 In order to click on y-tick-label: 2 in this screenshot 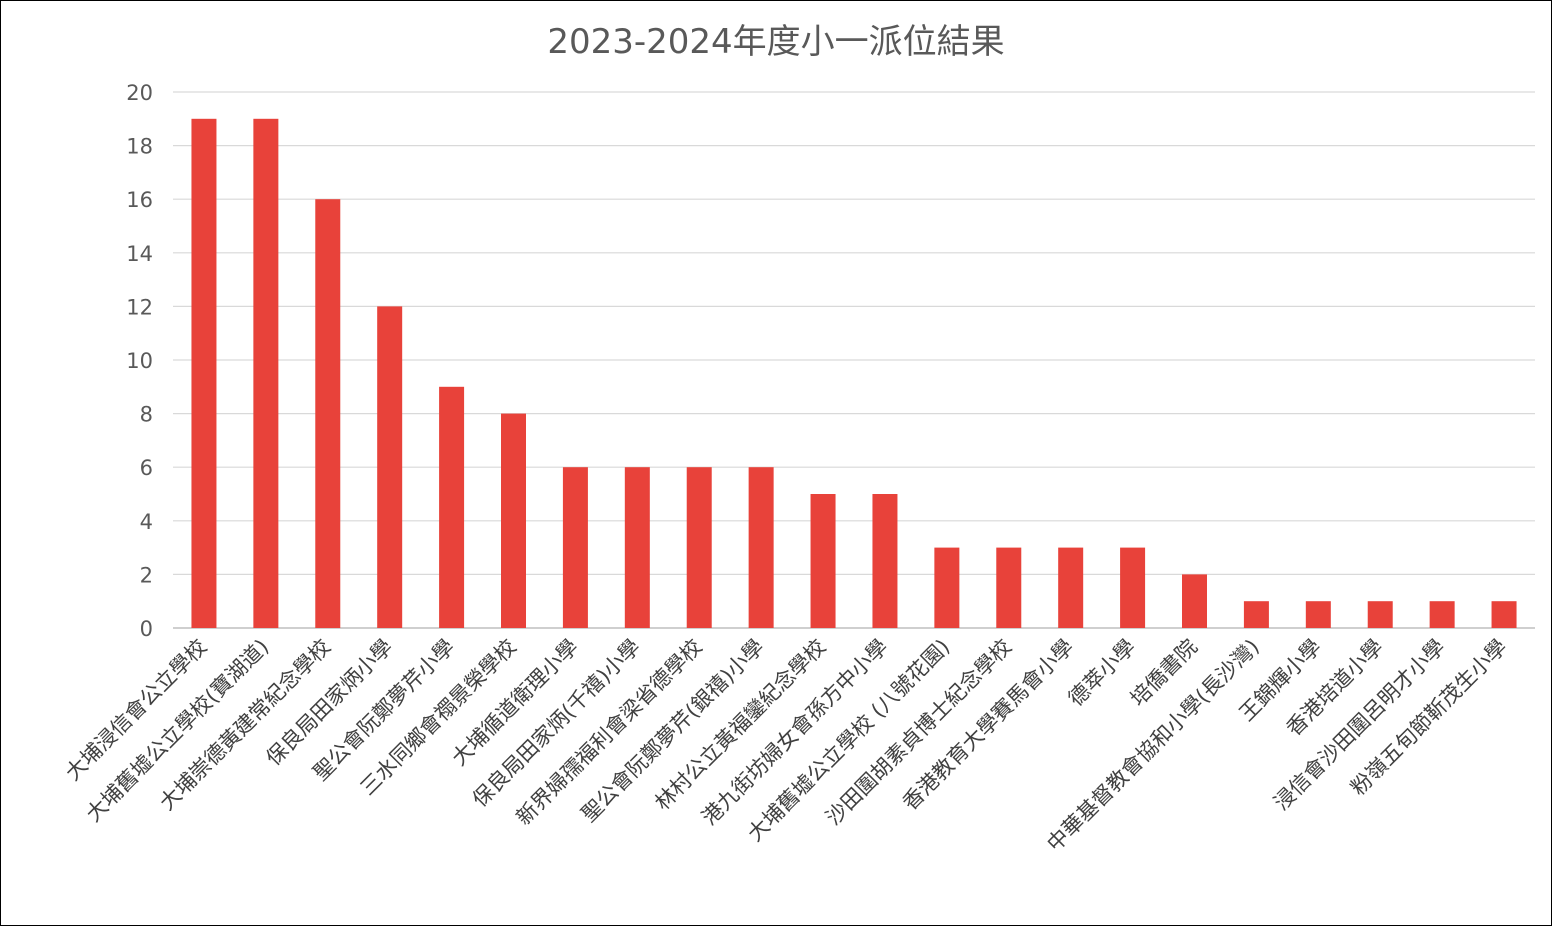, I will do `click(146, 575)`.